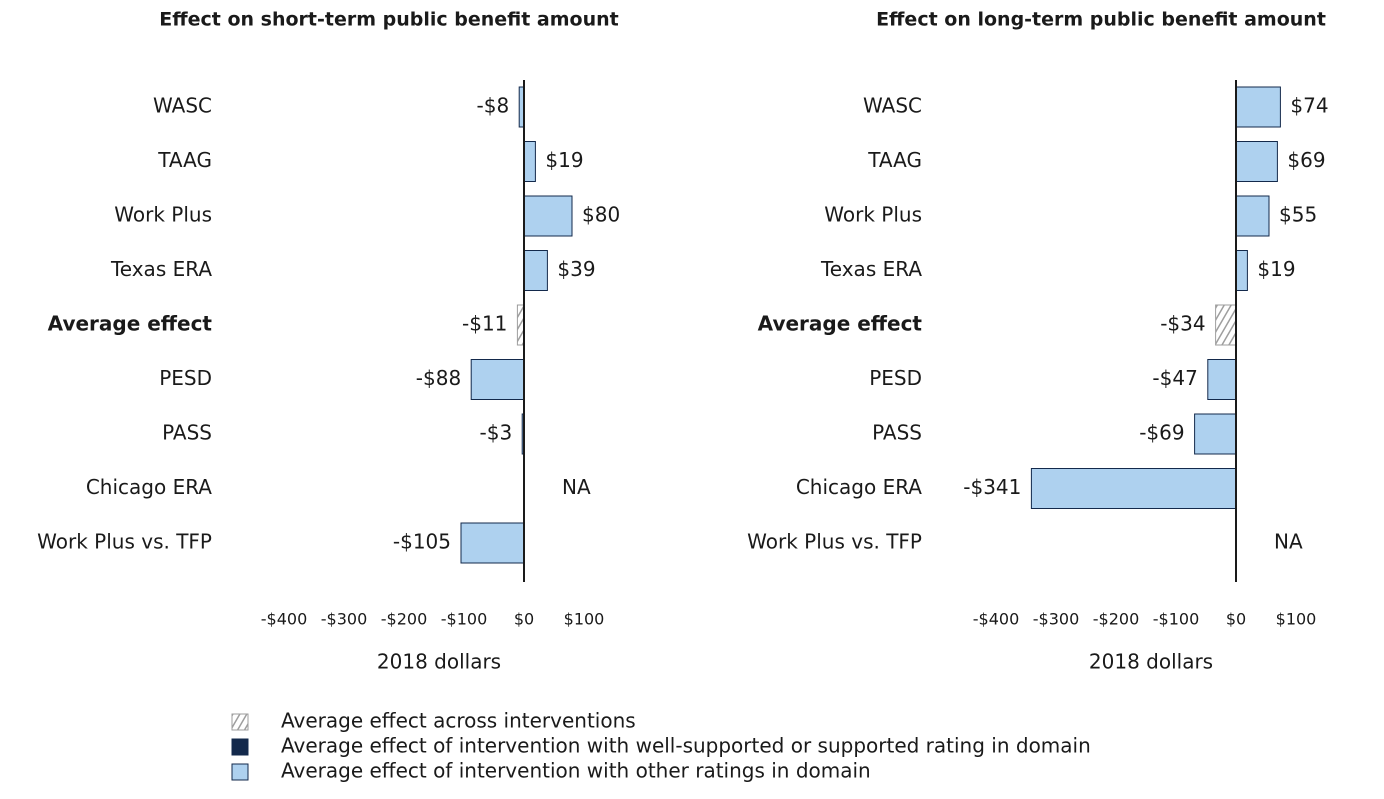 The image size is (1384, 799). What do you see at coordinates (496, 433) in the screenshot?
I see `value-label: -$3` at bounding box center [496, 433].